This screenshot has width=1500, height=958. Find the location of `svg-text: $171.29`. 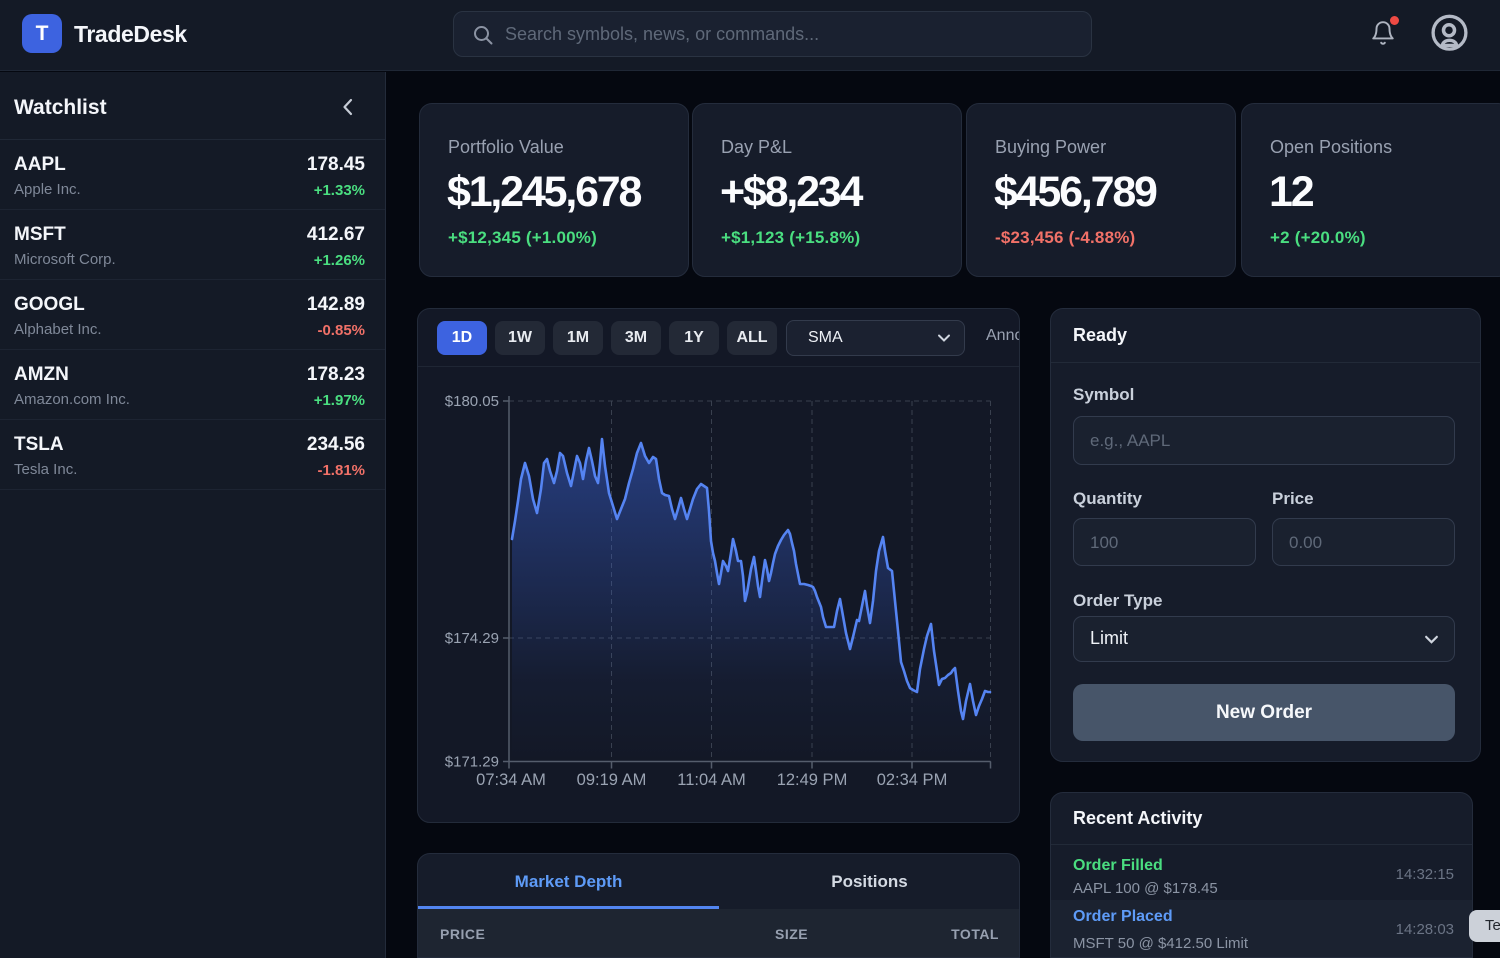

svg-text: $171.29 is located at coordinates (472, 762).